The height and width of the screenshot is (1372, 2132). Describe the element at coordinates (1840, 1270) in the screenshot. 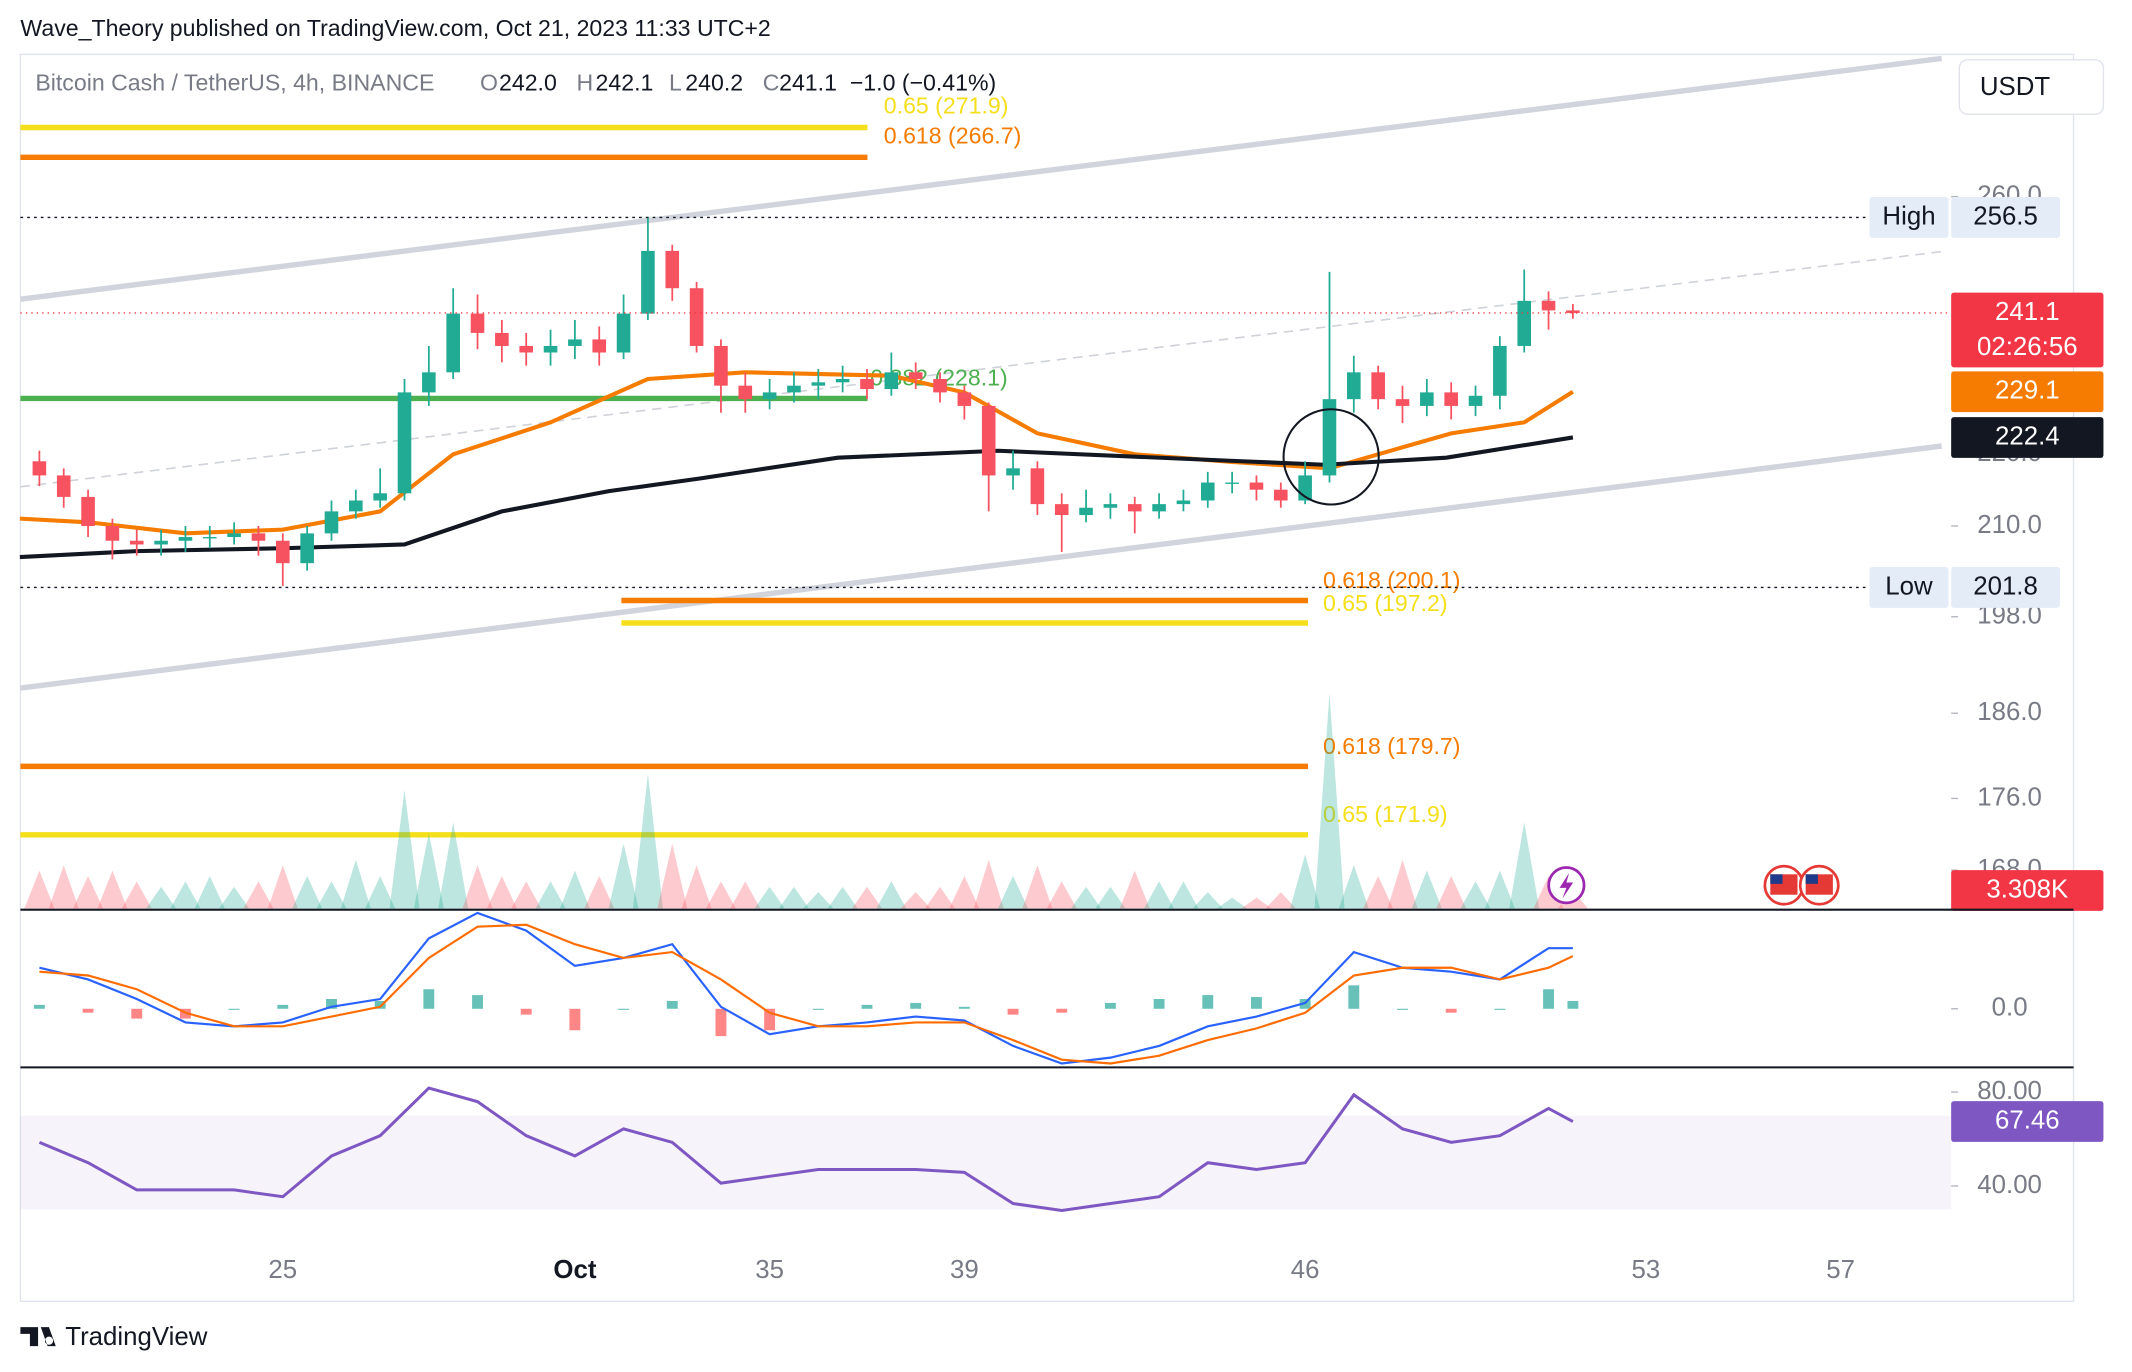

I see `x-tick-label: 57` at that location.